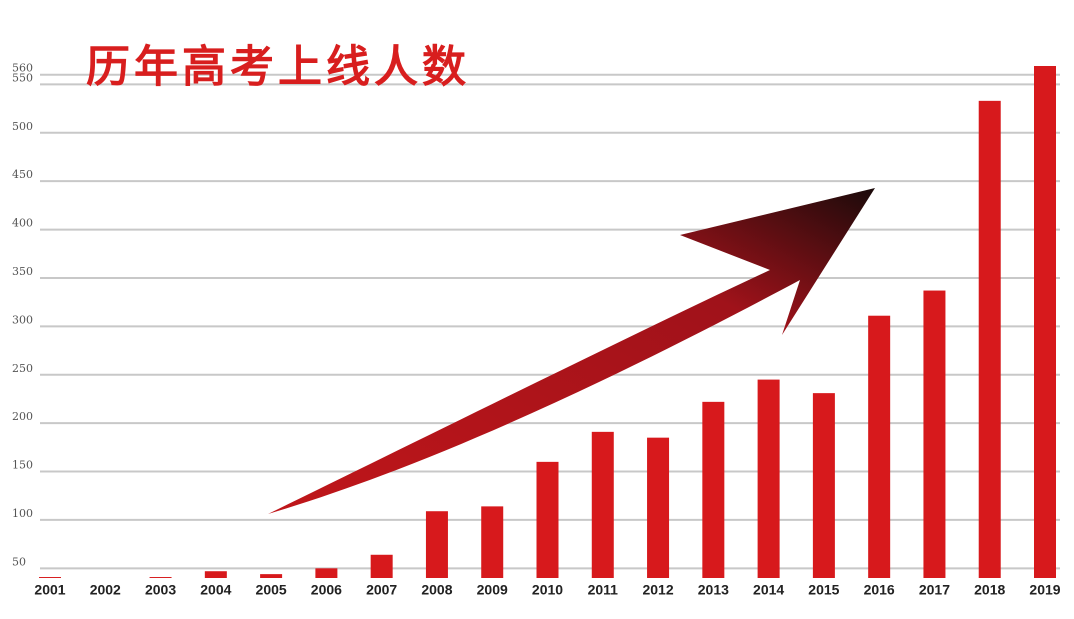 The height and width of the screenshot is (619, 1074). I want to click on y-tick-label: 500, so click(22, 126).